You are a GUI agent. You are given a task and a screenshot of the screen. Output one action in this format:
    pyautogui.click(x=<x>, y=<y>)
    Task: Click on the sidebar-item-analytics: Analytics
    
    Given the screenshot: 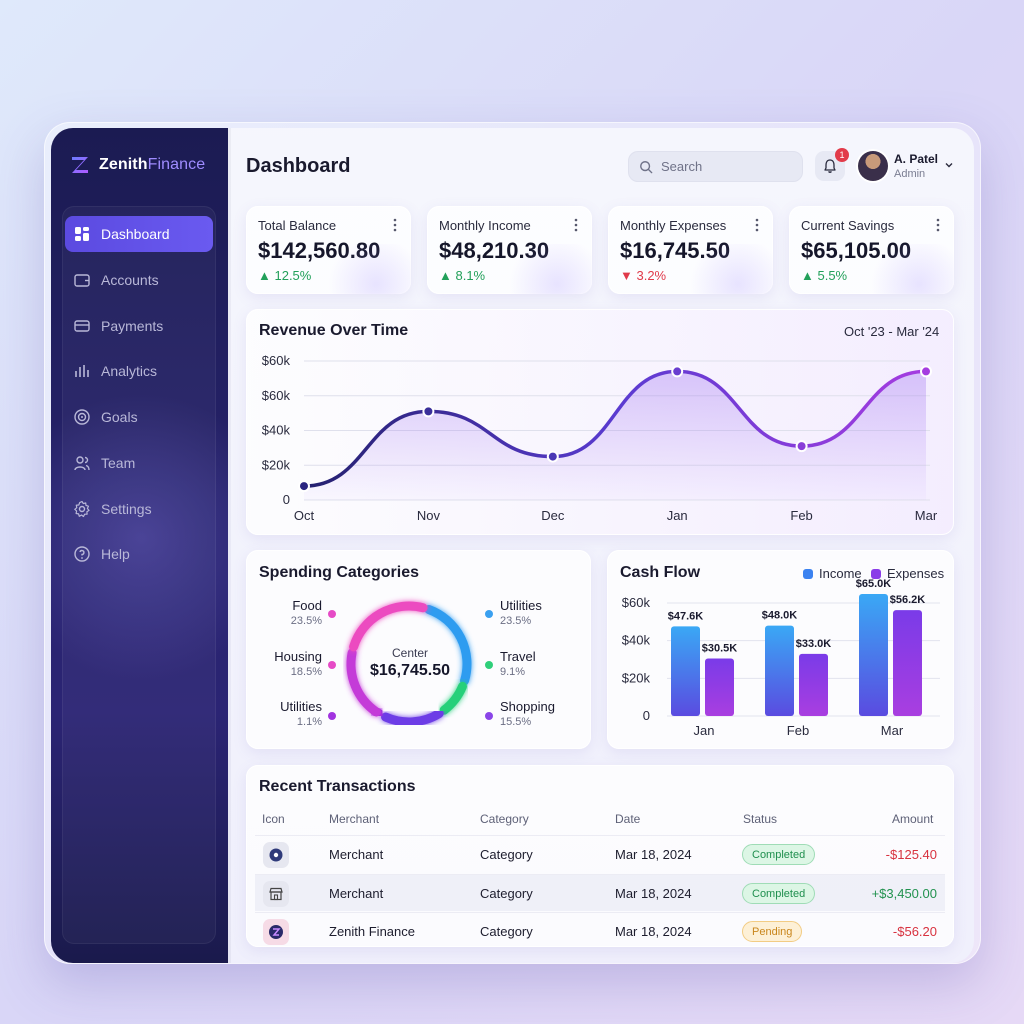 What is the action you would take?
    pyautogui.click(x=139, y=371)
    